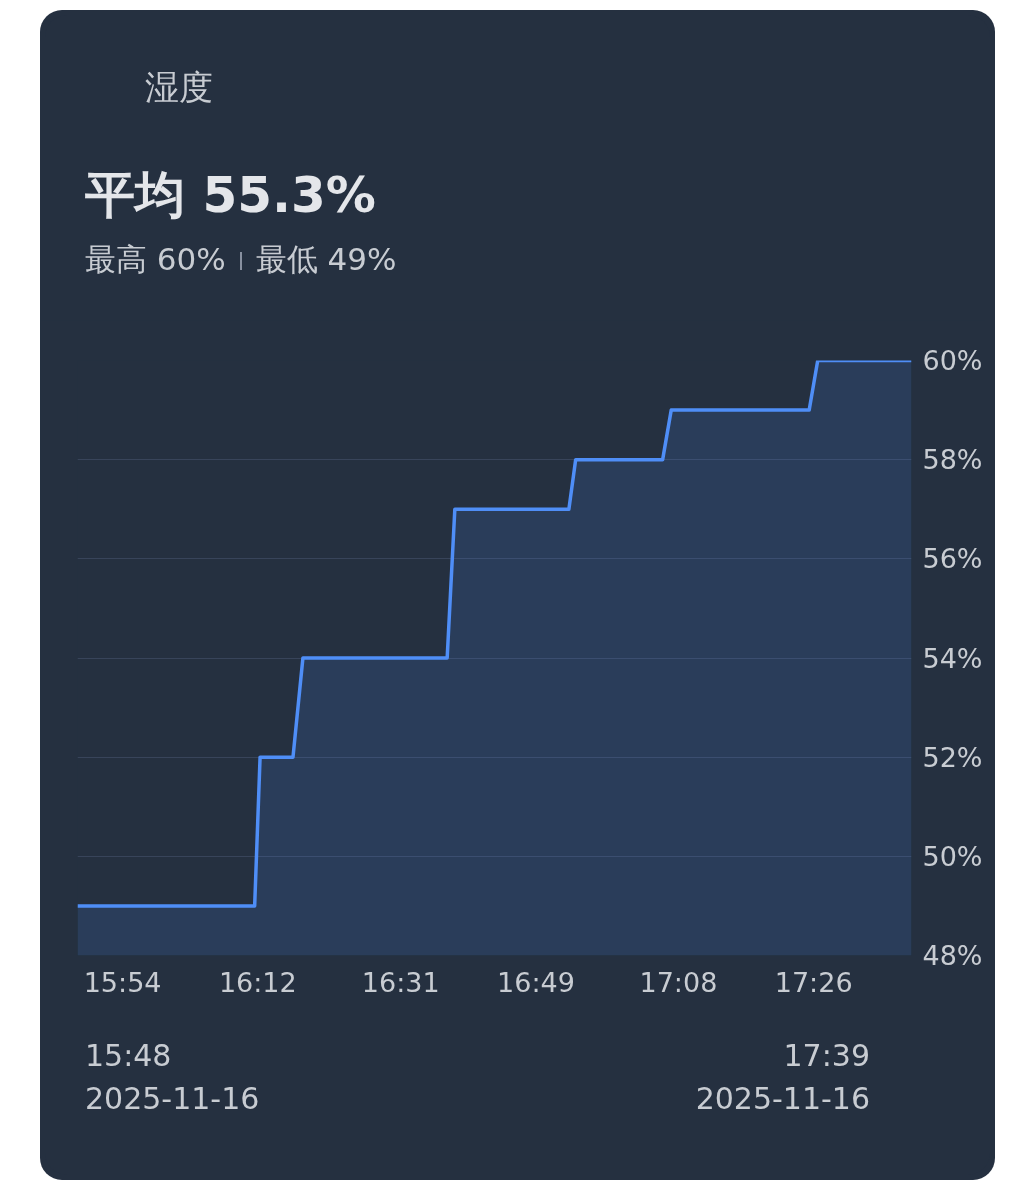  What do you see at coordinates (952, 460) in the screenshot?
I see `y-tick-label: 58%` at bounding box center [952, 460].